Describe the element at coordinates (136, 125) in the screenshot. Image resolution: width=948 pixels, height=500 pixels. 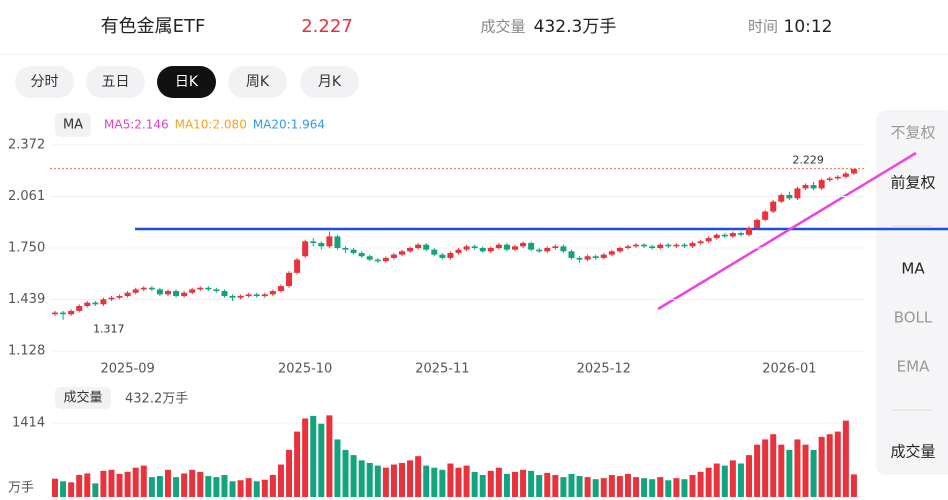
I see `ma-legend: MA5:2.146` at that location.